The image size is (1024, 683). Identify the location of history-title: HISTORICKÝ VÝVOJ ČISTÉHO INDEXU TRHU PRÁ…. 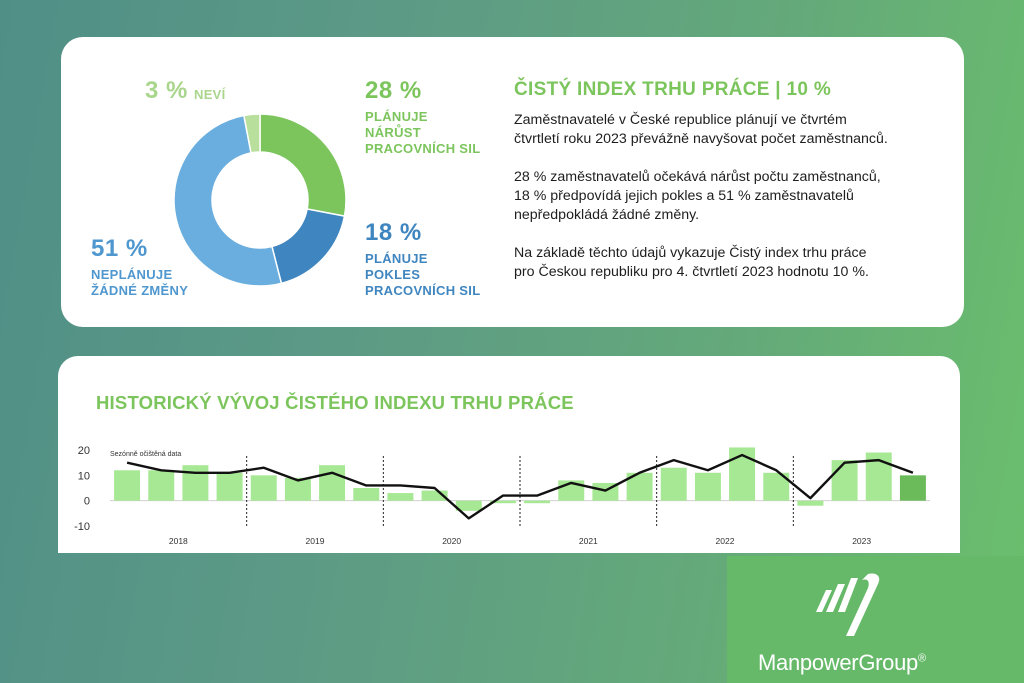
(335, 402).